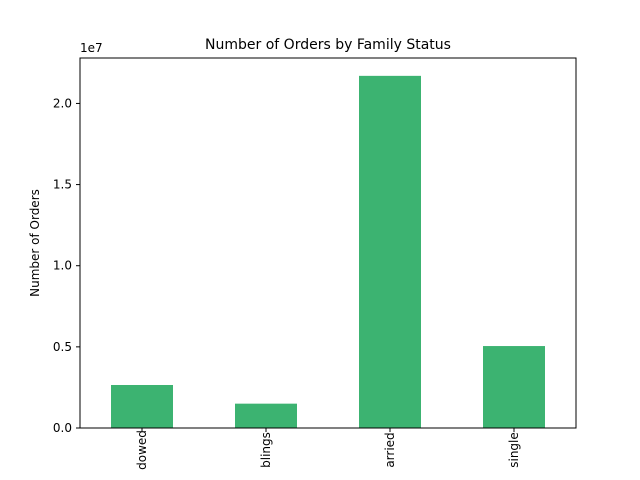 This screenshot has height=480, width=640. Describe the element at coordinates (62, 266) in the screenshot. I see `y-tick-label: 1.0` at that location.